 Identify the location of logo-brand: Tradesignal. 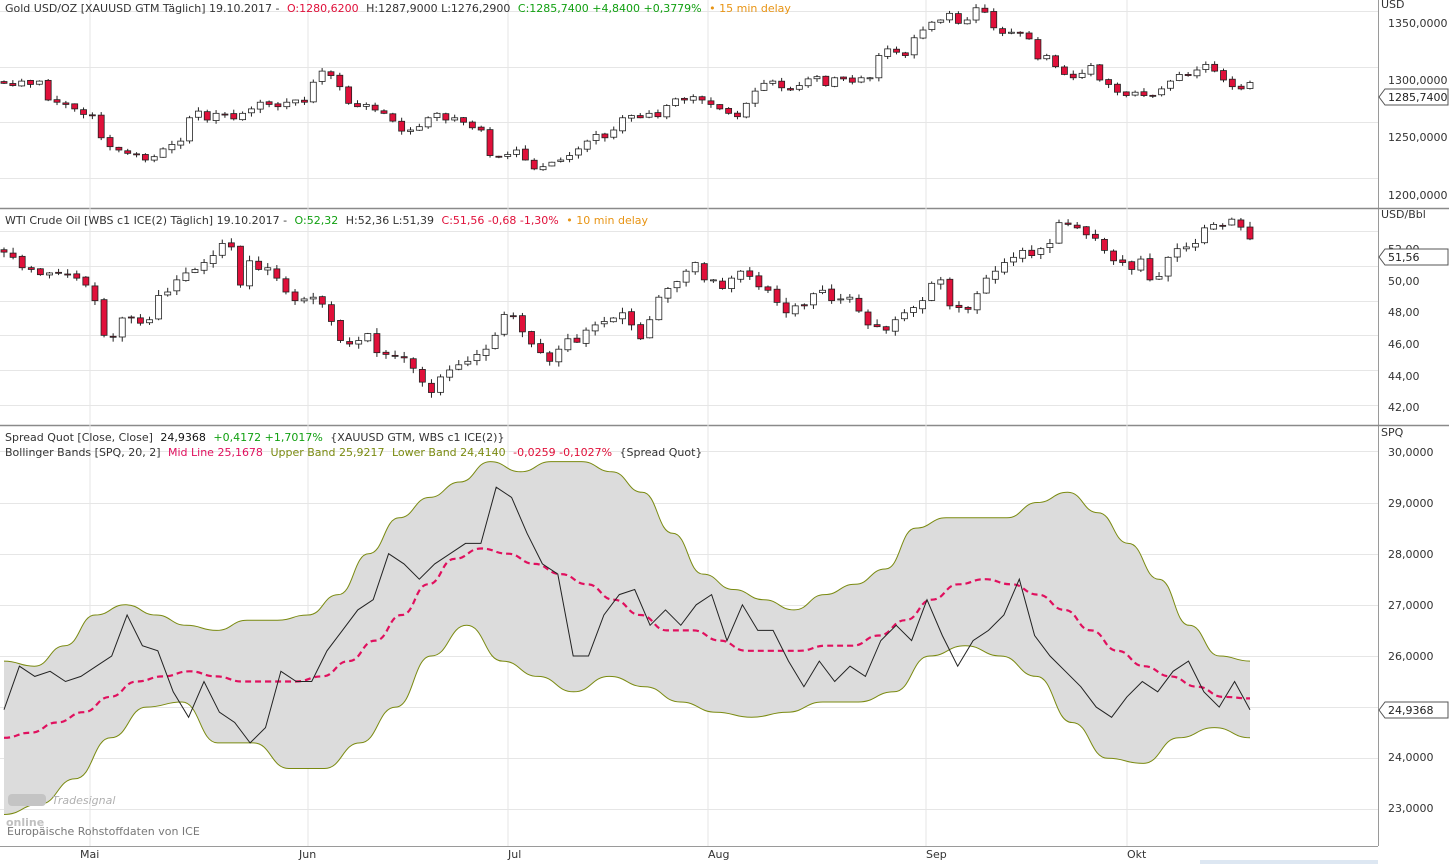
(83, 800).